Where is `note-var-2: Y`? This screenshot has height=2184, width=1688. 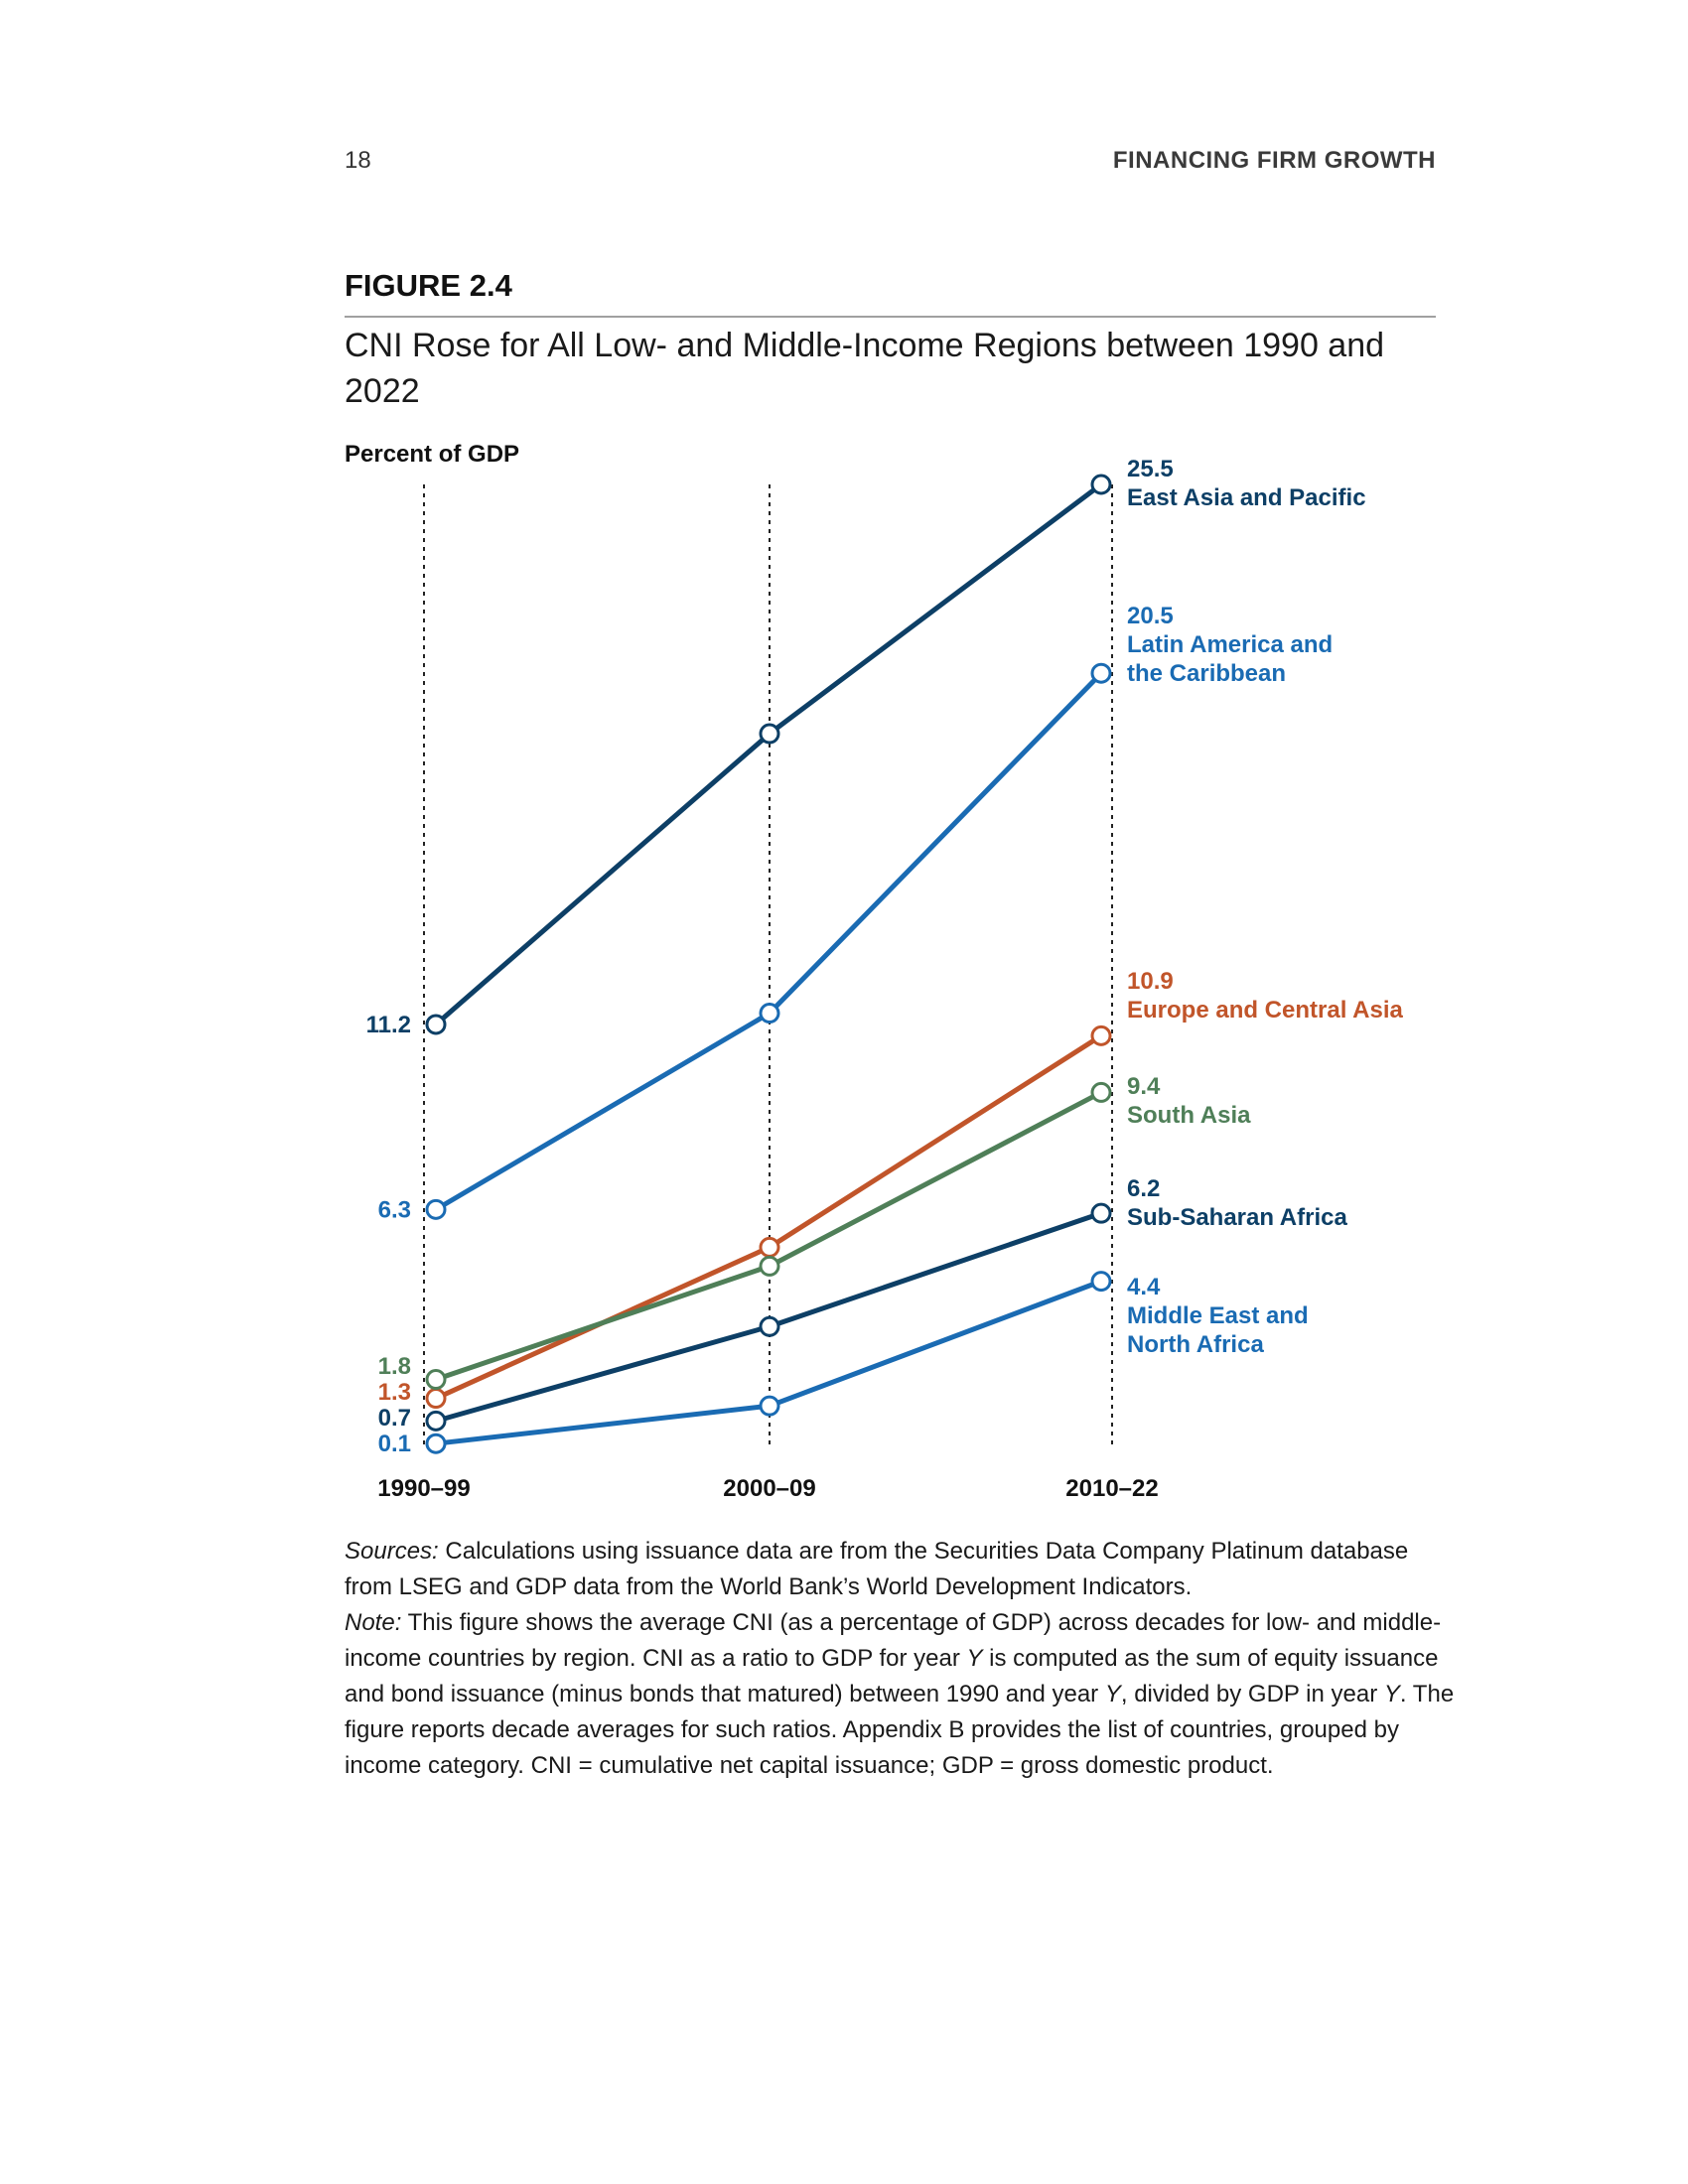 note-var-2: Y is located at coordinates (1112, 1694).